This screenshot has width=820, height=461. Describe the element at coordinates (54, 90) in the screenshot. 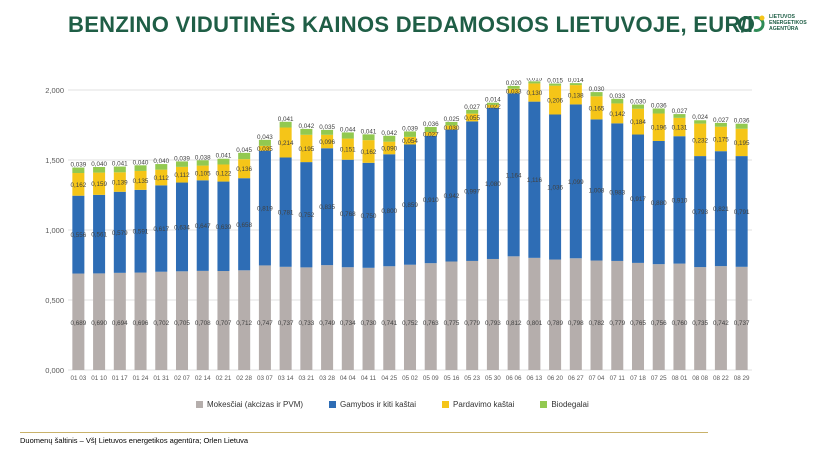

I see `y-tick-label: 2,000` at that location.